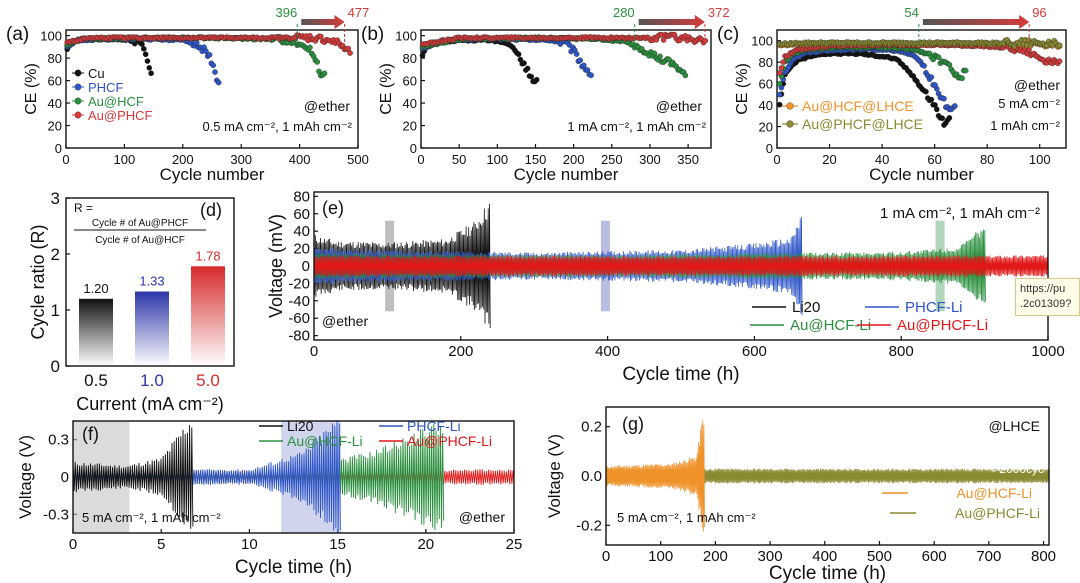 The height and width of the screenshot is (583, 1080). Describe the element at coordinates (829, 159) in the screenshot. I see `x-tick-label: 20` at that location.